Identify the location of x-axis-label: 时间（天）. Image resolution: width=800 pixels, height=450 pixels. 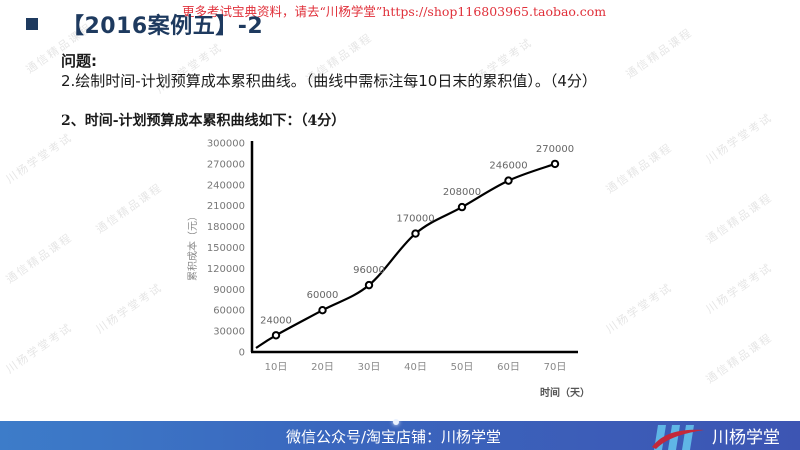
(565, 392).